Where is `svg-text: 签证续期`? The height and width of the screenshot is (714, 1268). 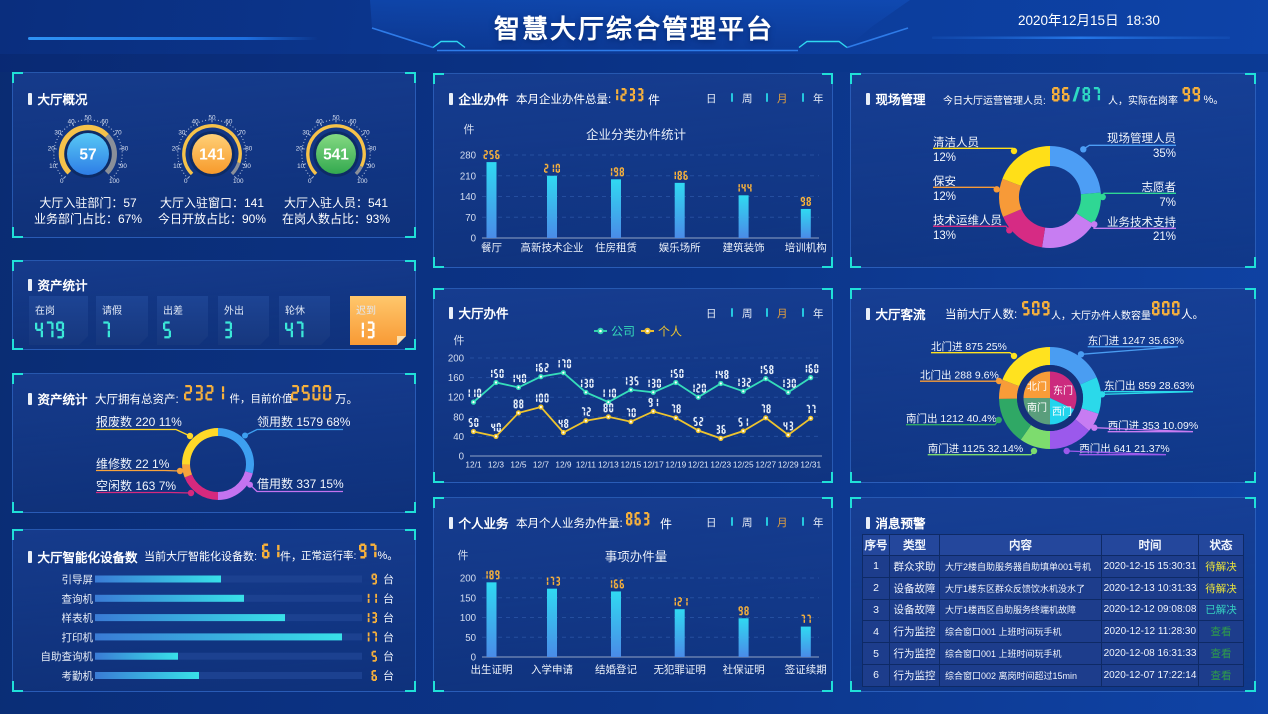
svg-text: 签证续期 is located at coordinates (806, 669).